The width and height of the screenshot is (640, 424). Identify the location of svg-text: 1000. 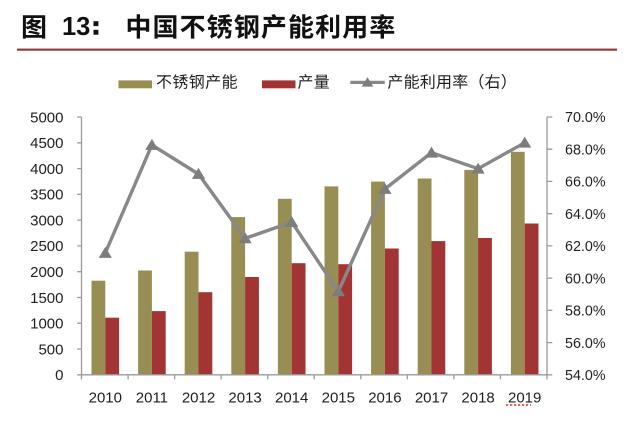
(46, 324).